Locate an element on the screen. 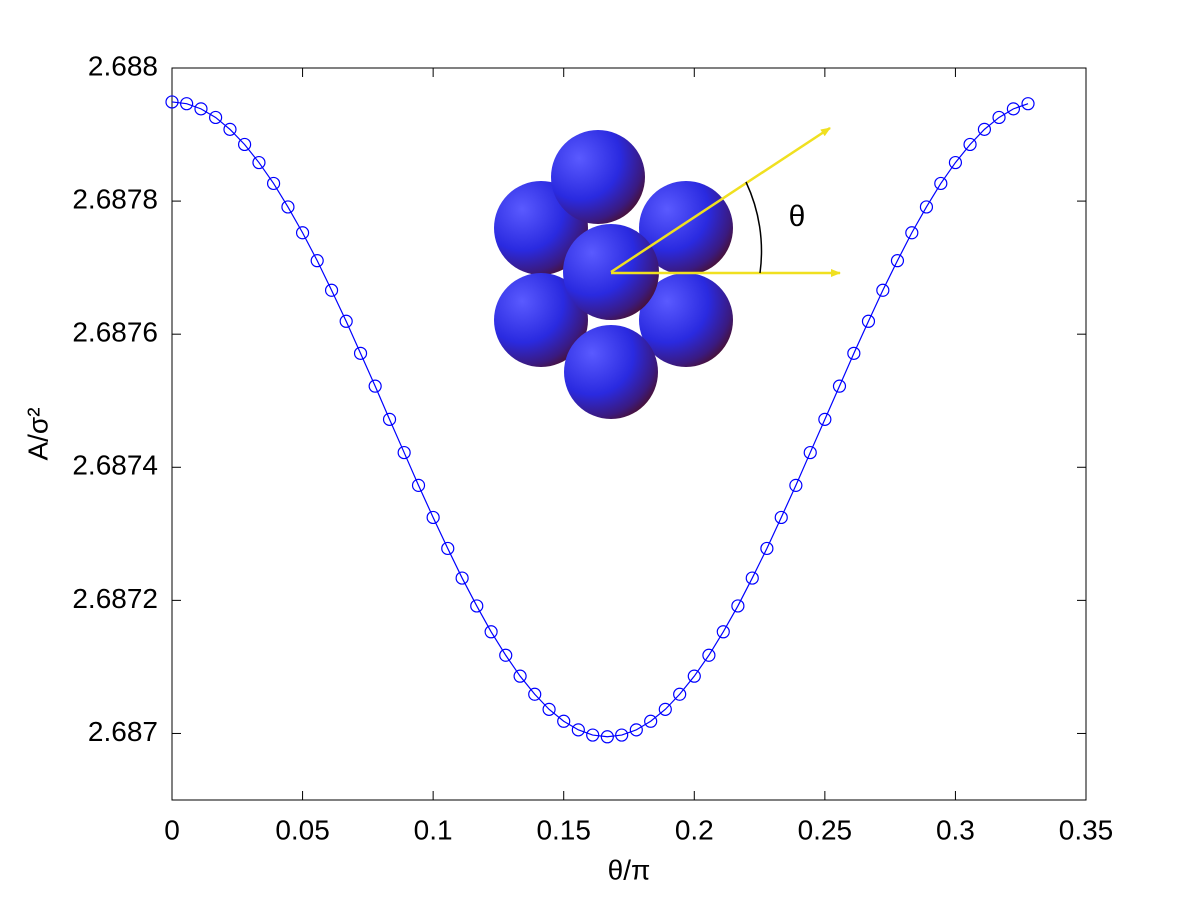  x-tick-label: 0.05 is located at coordinates (302, 829).